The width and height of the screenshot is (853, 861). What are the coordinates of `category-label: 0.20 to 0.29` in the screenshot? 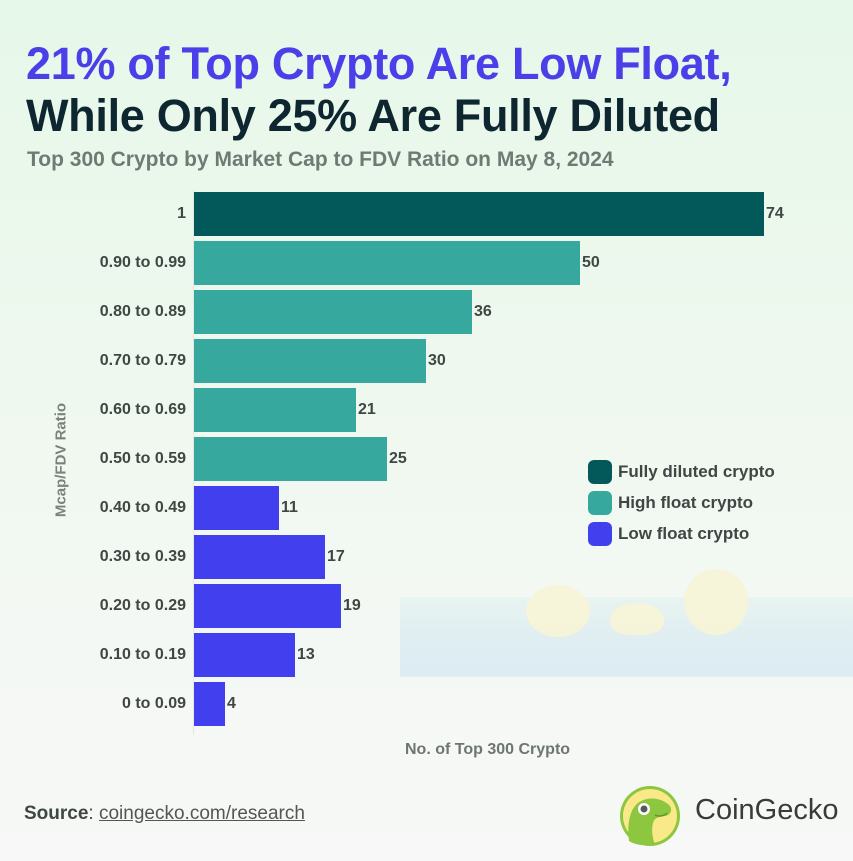 It's located at (142, 605).